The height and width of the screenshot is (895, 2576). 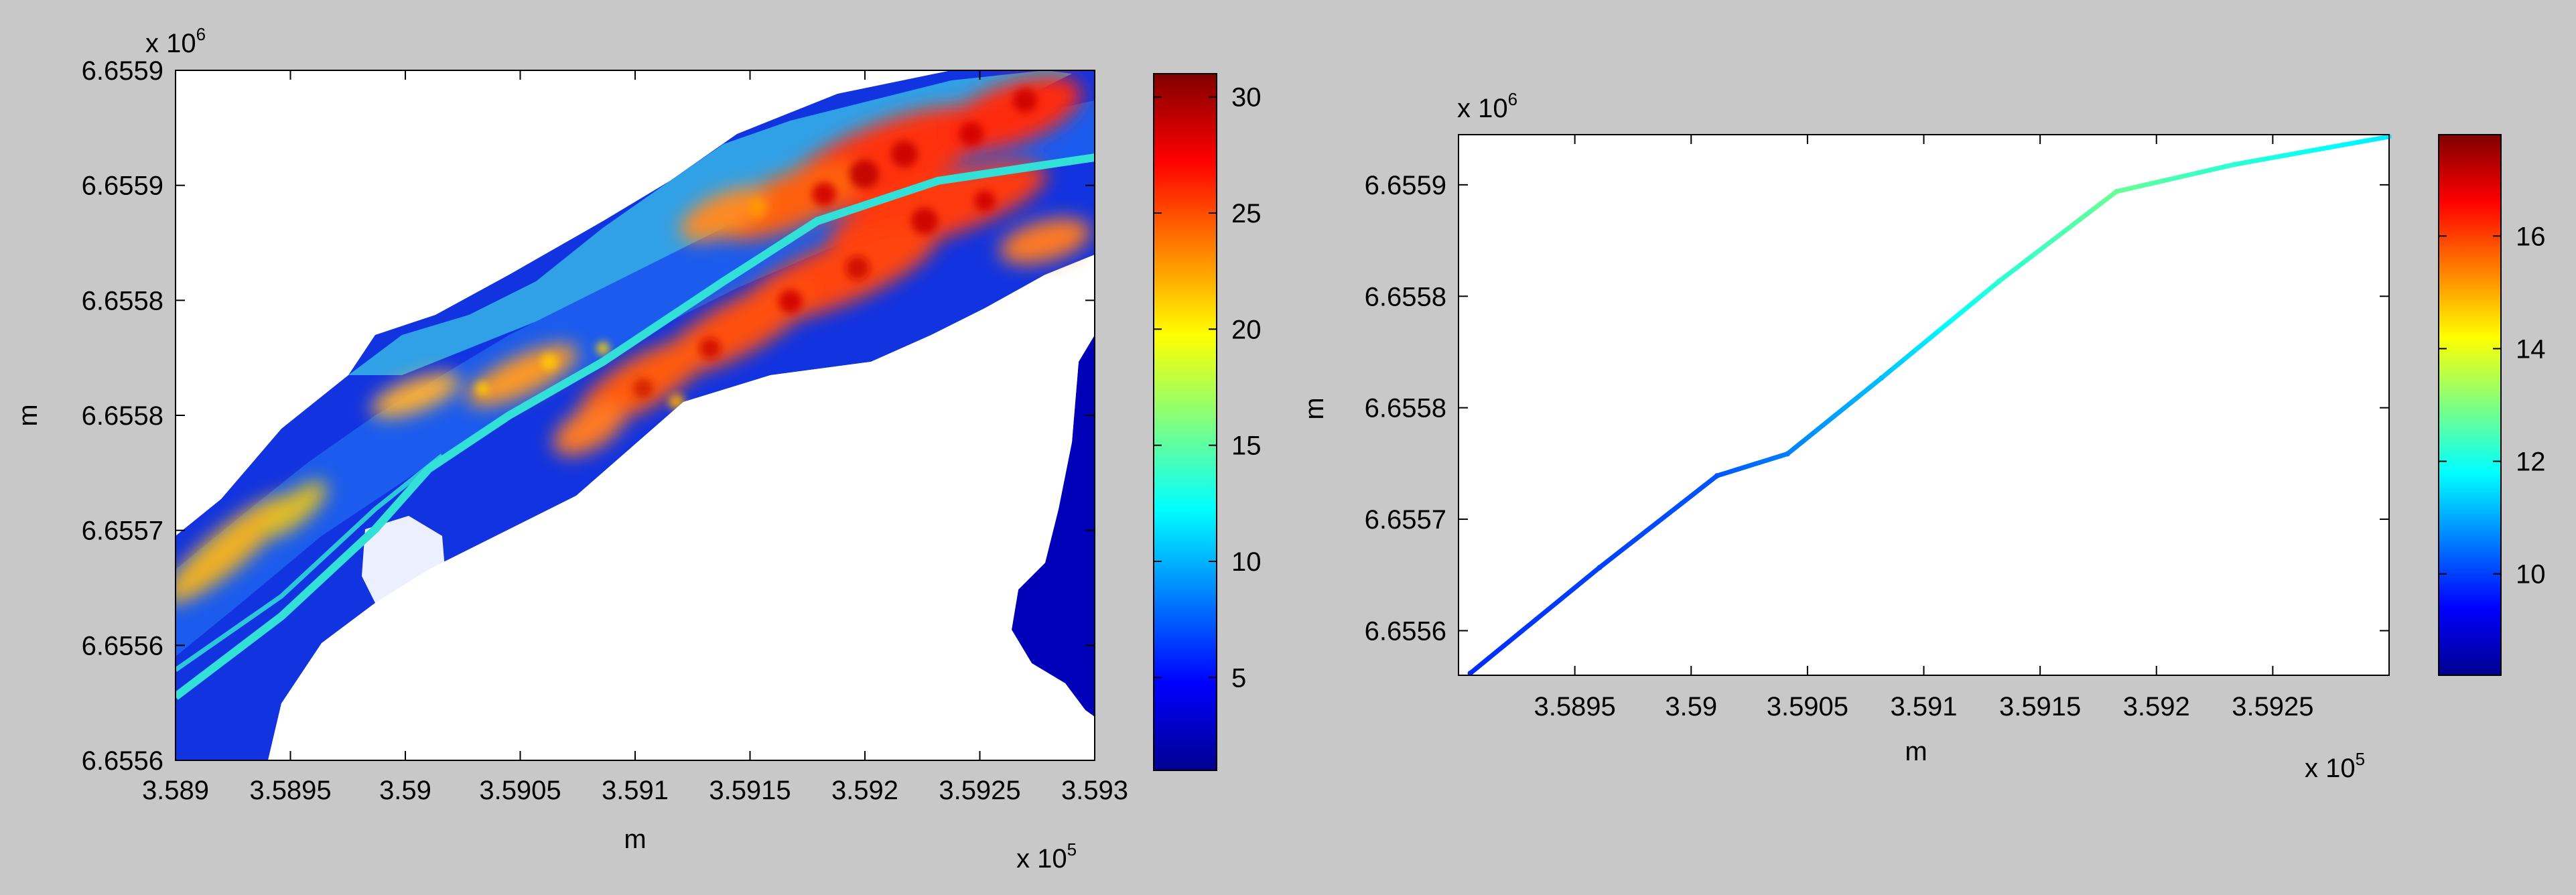 I want to click on colorbar-tick-label: 15, so click(x=1246, y=446).